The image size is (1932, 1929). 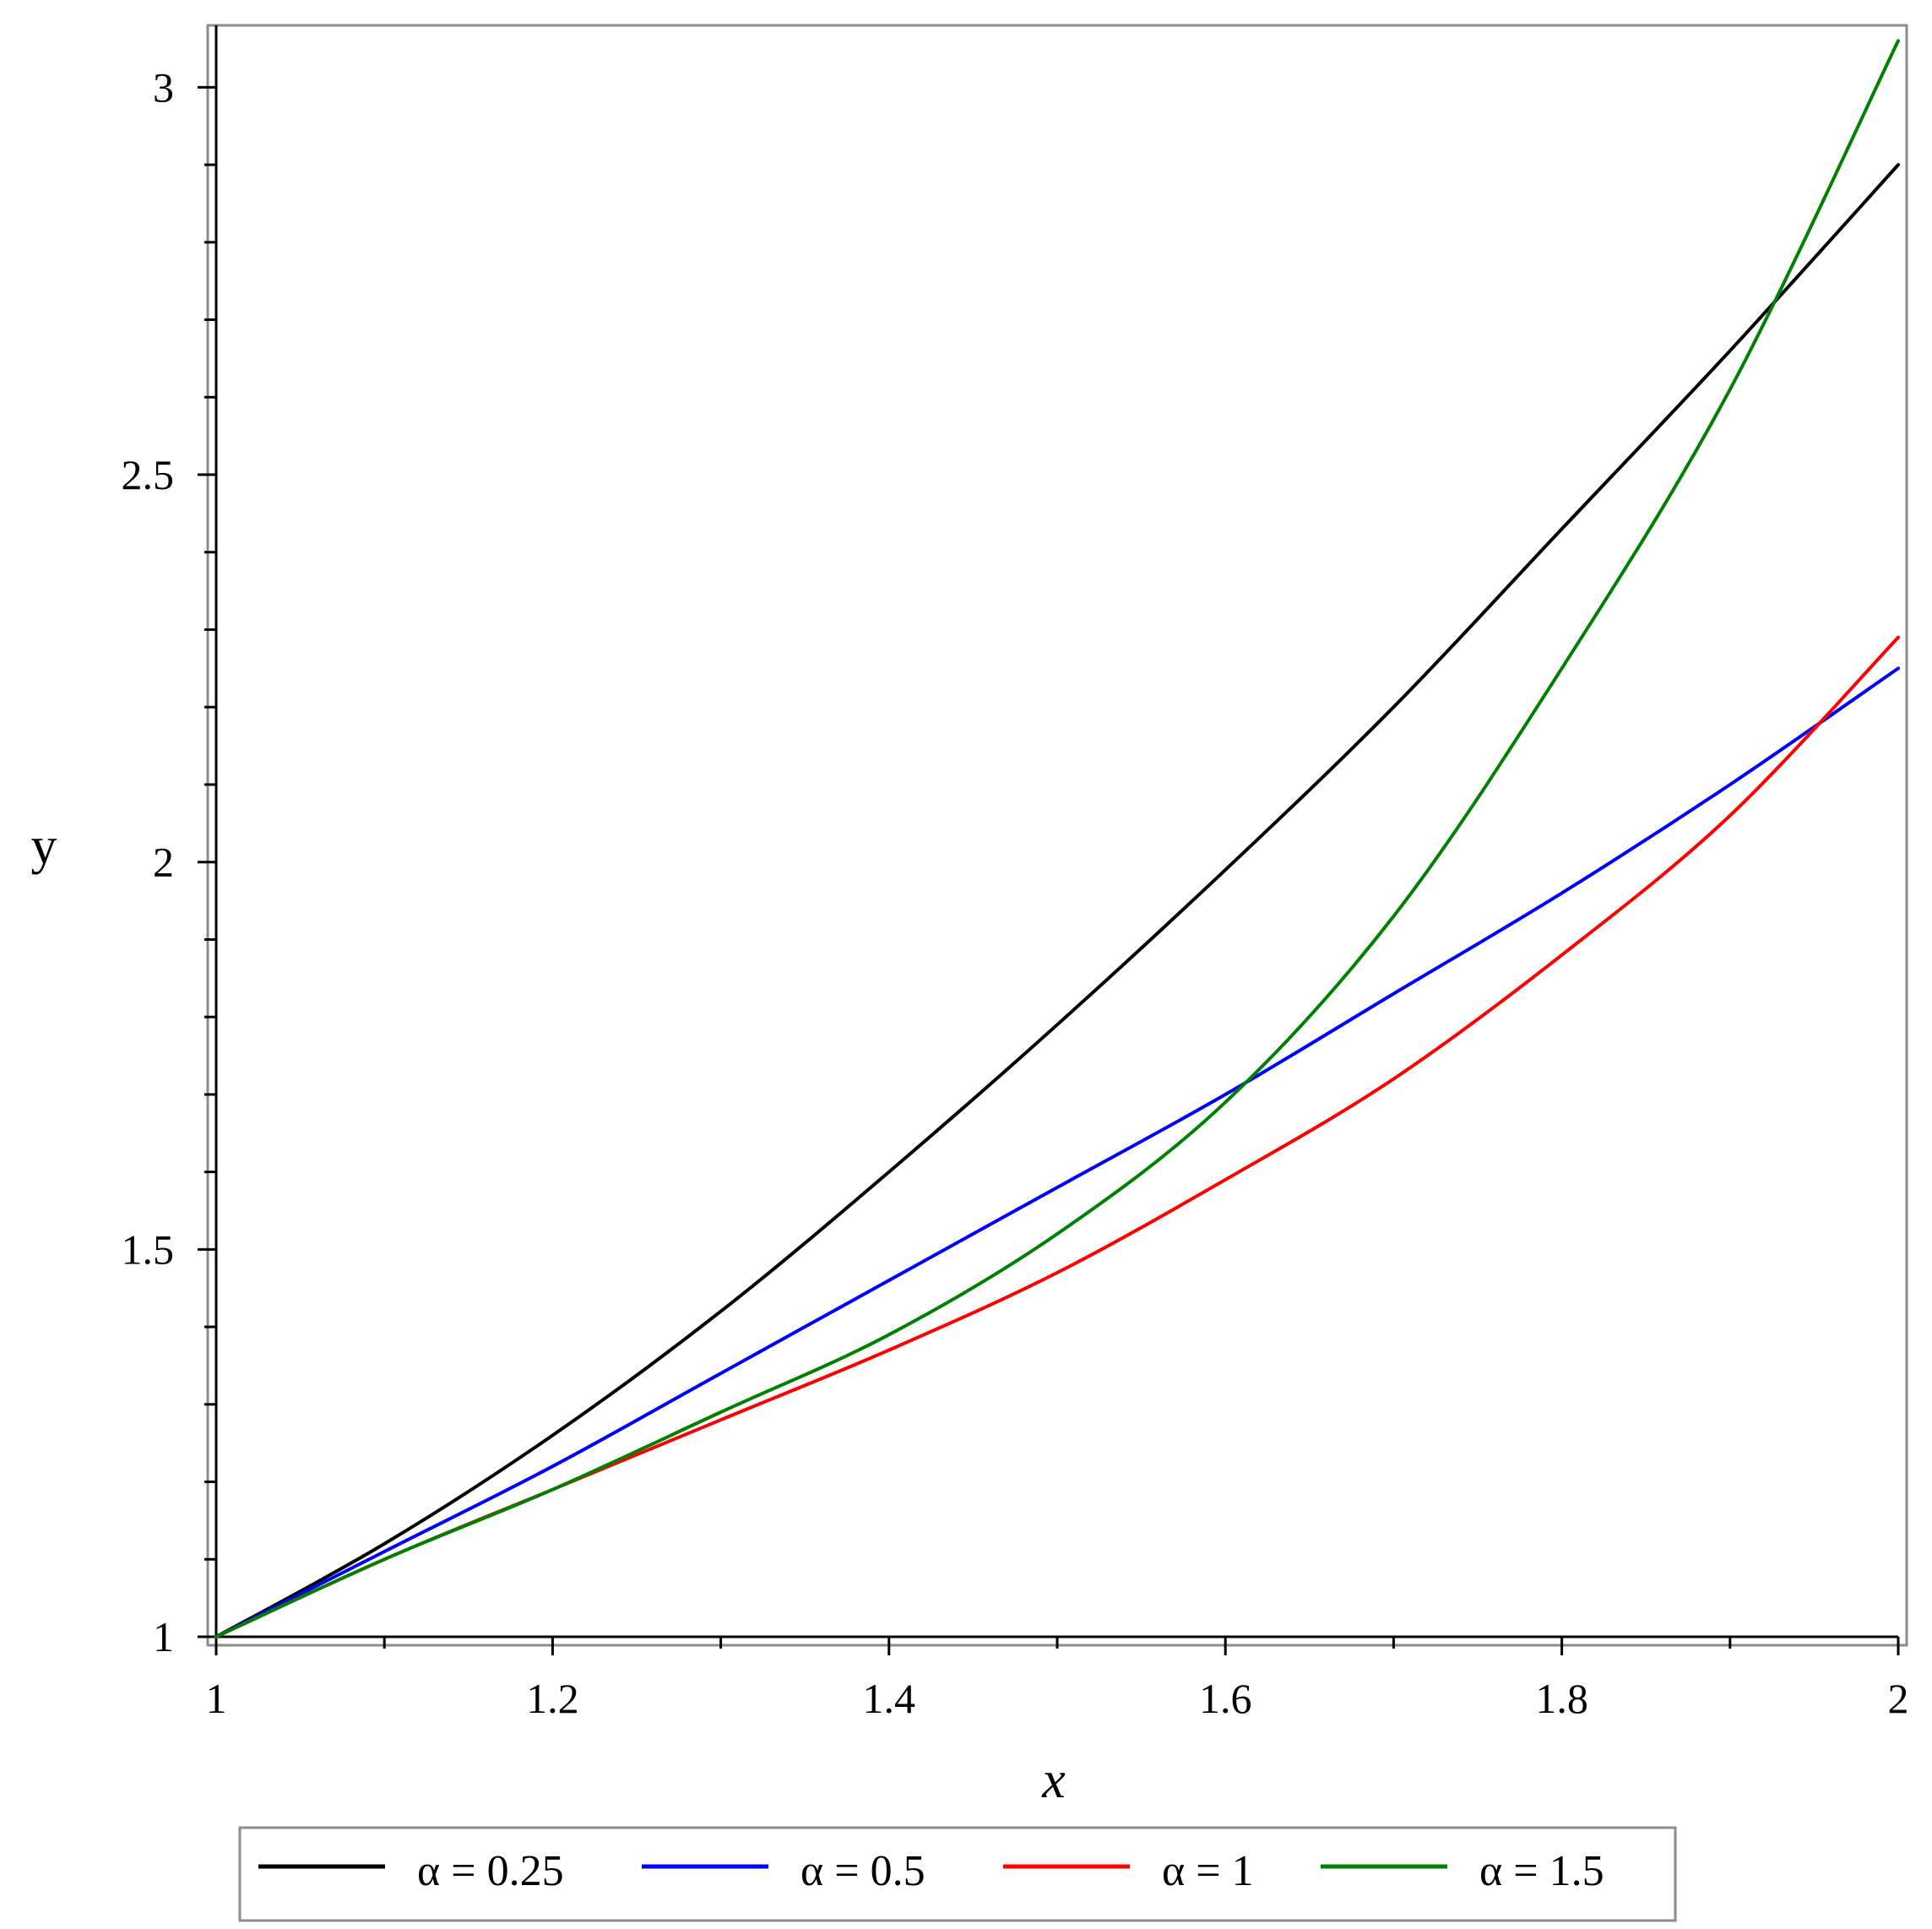 What do you see at coordinates (44, 846) in the screenshot?
I see `y-axis-title: y` at bounding box center [44, 846].